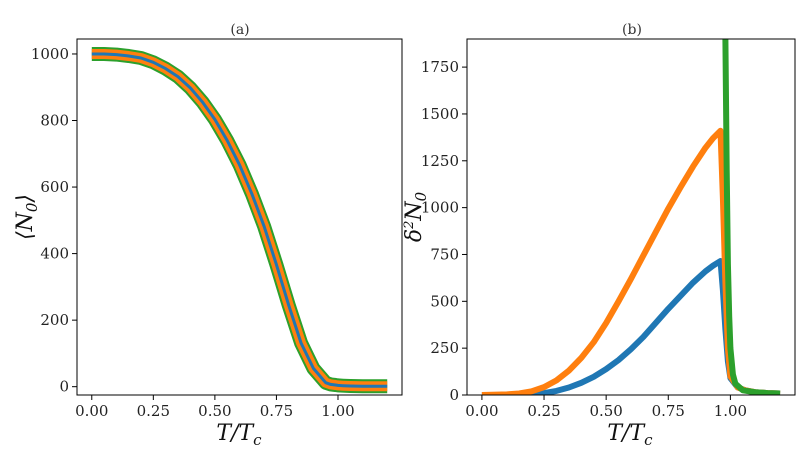 Image resolution: width=800 pixels, height=453 pixels. Describe the element at coordinates (54, 121) in the screenshot. I see `y-tick-label: 800` at that location.